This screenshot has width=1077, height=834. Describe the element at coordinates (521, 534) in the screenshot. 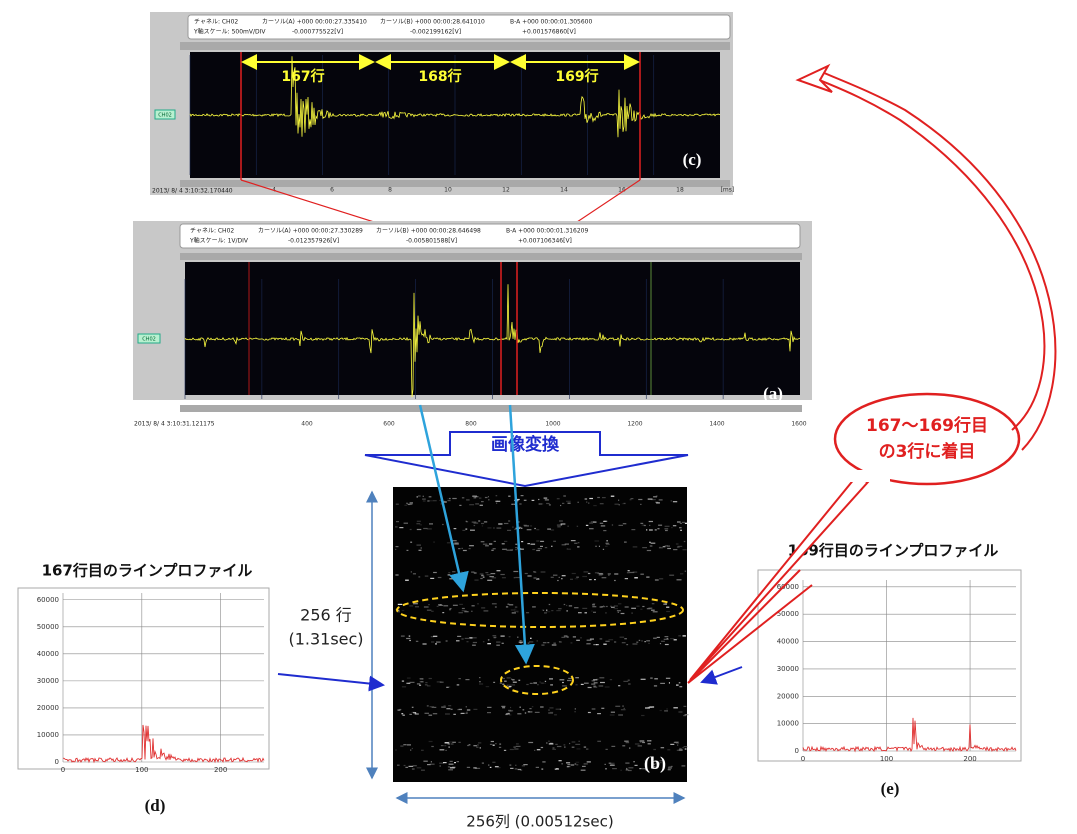

I see `link-arrow` at that location.